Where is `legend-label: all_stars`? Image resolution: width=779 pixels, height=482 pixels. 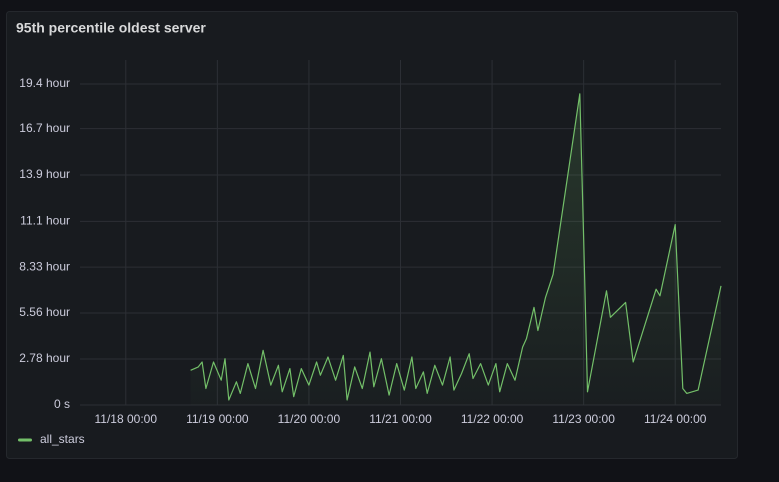
legend-label: all_stars is located at coordinates (62, 439).